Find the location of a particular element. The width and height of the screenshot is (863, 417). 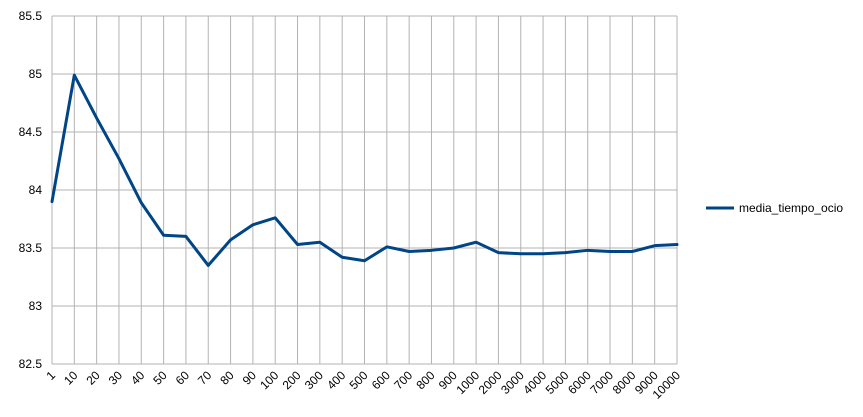

x-tick-label: 60 is located at coordinates (183, 378).